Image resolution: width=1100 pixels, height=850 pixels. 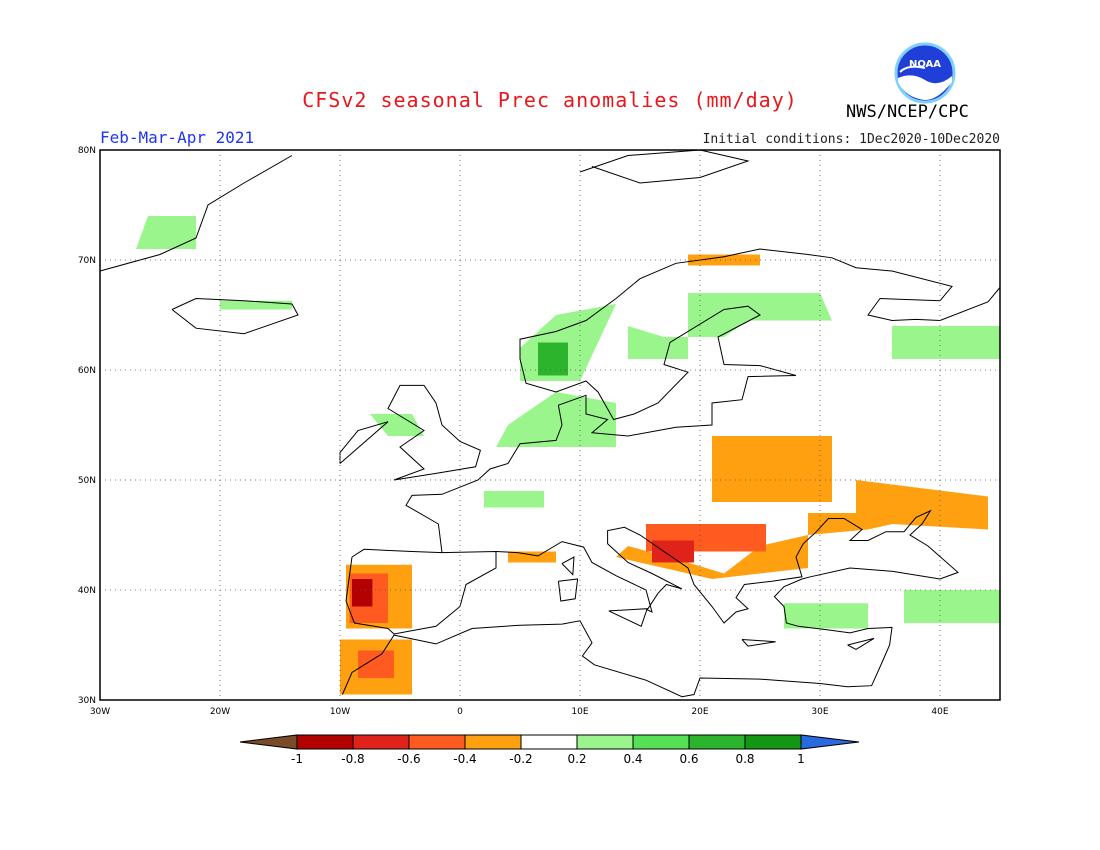 I want to click on colorbar-arrow-low, so click(x=268, y=742).